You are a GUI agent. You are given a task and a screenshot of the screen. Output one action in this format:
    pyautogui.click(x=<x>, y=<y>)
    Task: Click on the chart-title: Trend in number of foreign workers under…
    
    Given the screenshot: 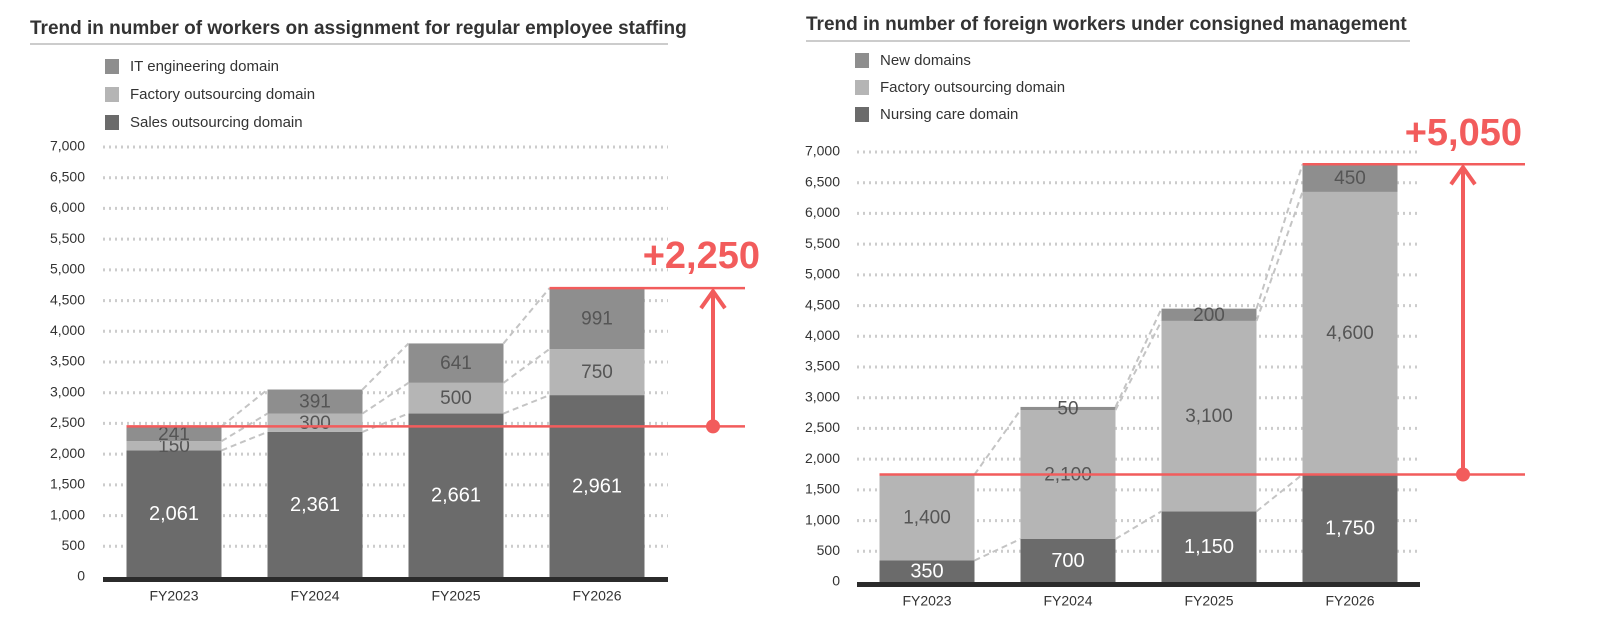 What is the action you would take?
    pyautogui.click(x=1106, y=24)
    